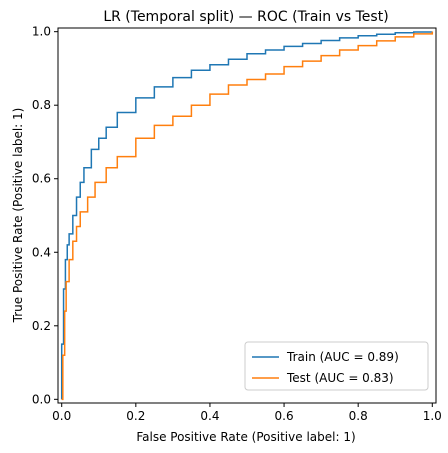 The width and height of the screenshot is (448, 453). Describe the element at coordinates (41, 399) in the screenshot. I see `y-tick-label: 0.0` at that location.